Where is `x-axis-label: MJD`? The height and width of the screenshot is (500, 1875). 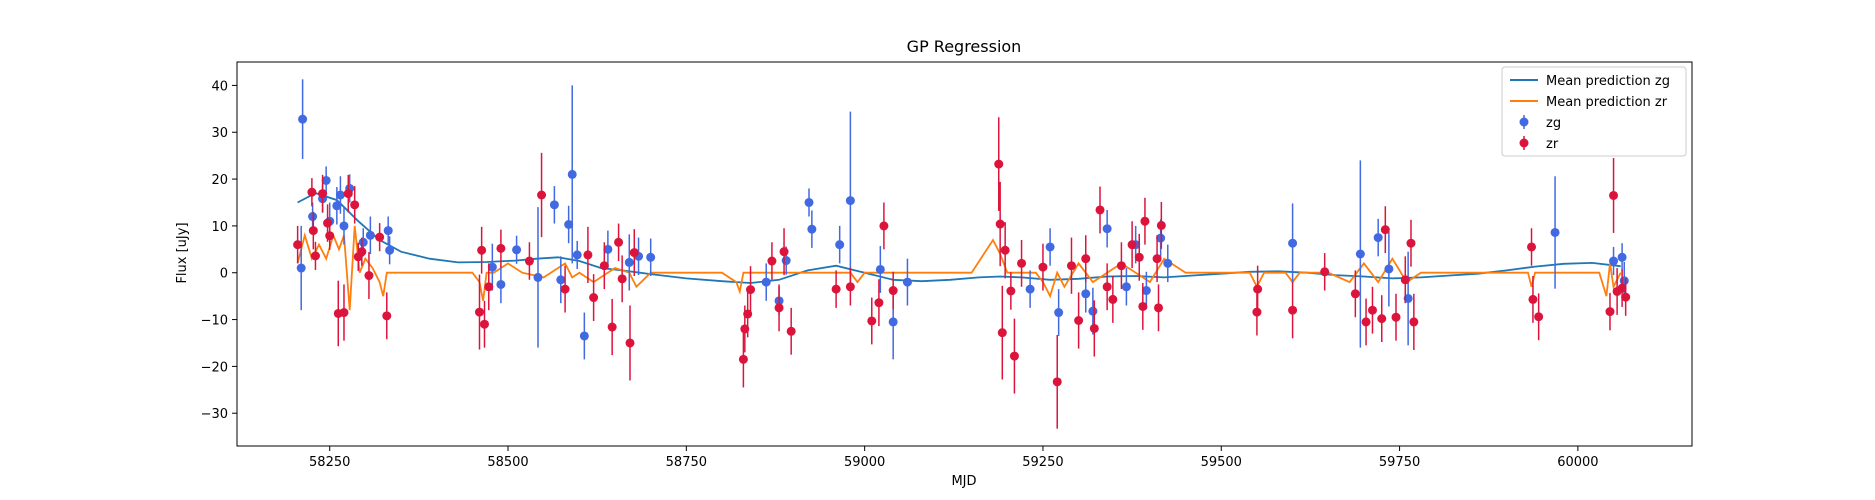
x-axis-label: MJD is located at coordinates (963, 481).